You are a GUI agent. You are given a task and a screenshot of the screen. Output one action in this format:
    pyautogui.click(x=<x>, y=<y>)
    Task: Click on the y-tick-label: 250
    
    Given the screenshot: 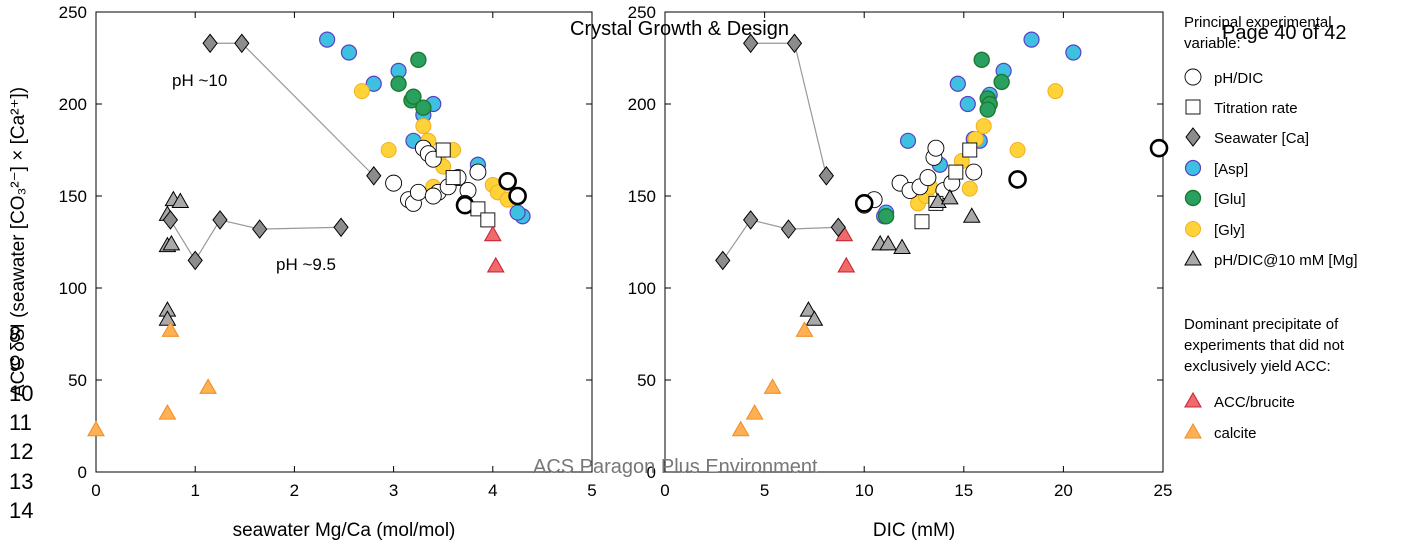 What is the action you would take?
    pyautogui.click(x=642, y=12)
    